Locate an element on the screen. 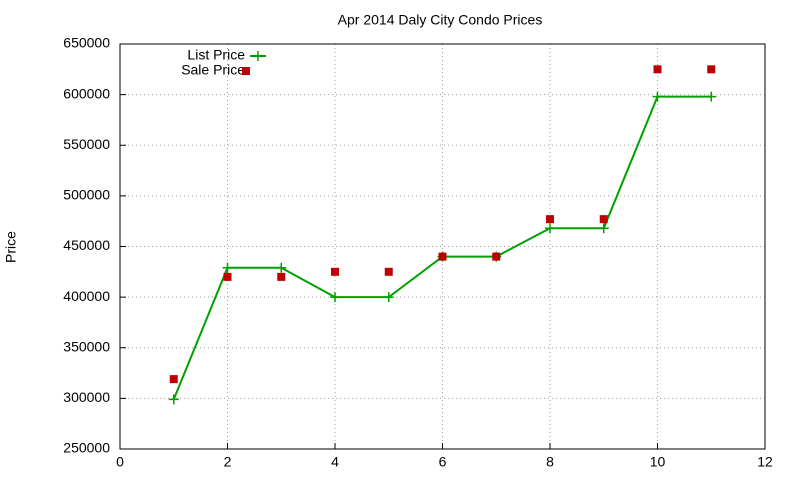  legend-label: Sale Price is located at coordinates (213, 70).